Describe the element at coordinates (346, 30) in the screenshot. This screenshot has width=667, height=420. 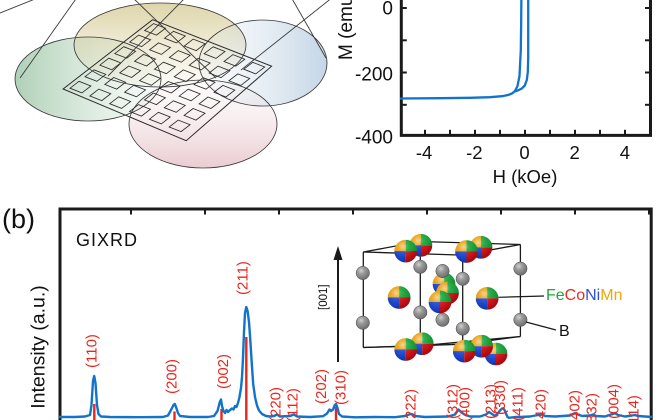
I see `svg-text: M (emu/cm³)` at that location.